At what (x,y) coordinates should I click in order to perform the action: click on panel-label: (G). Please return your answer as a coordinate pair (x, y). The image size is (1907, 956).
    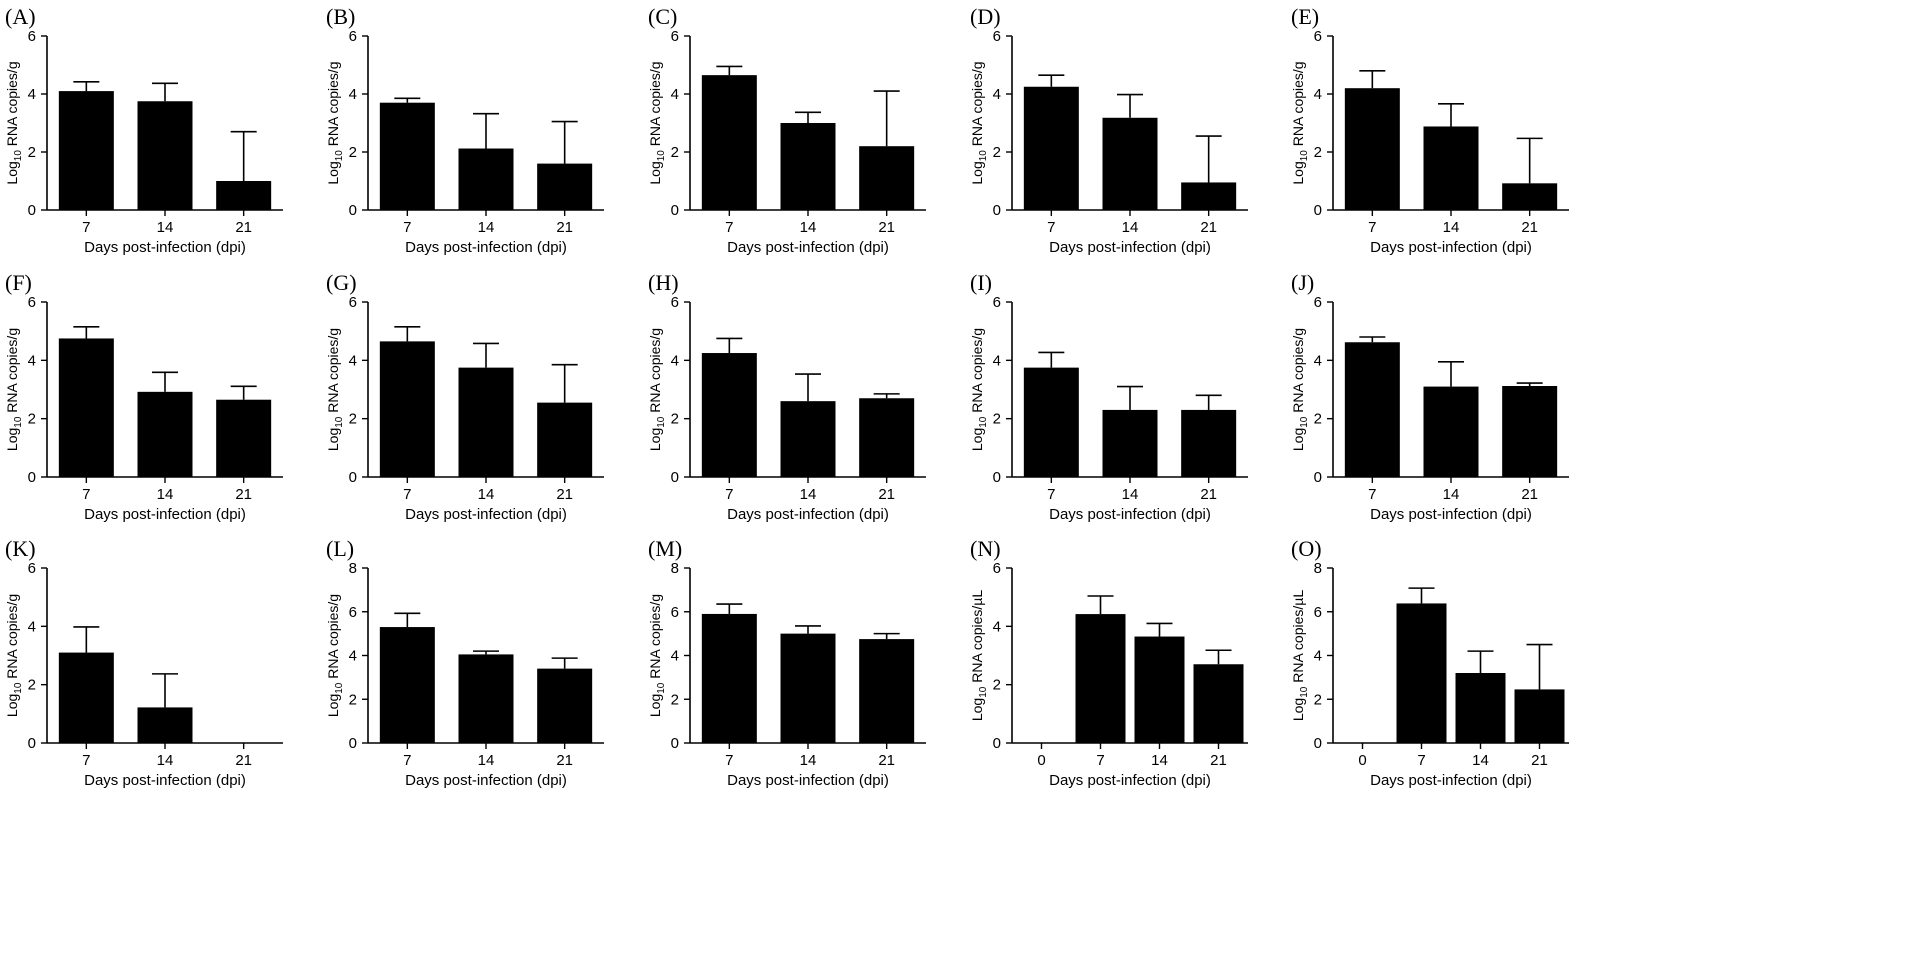
    Looking at the image, I should click on (341, 282).